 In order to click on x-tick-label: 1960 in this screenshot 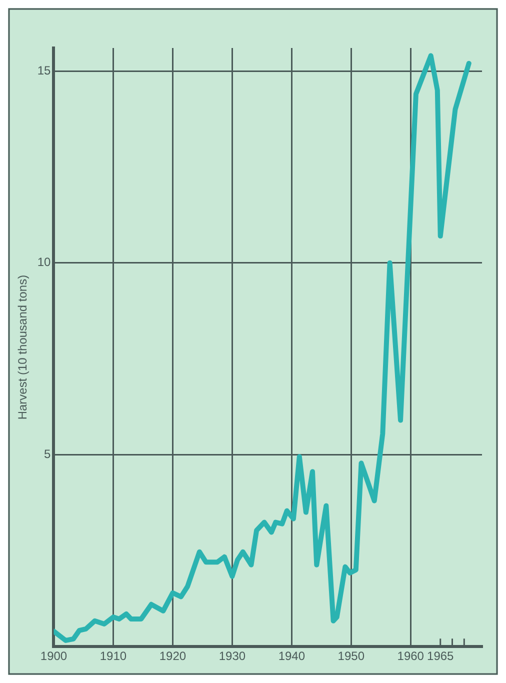, I will do `click(410, 656)`.